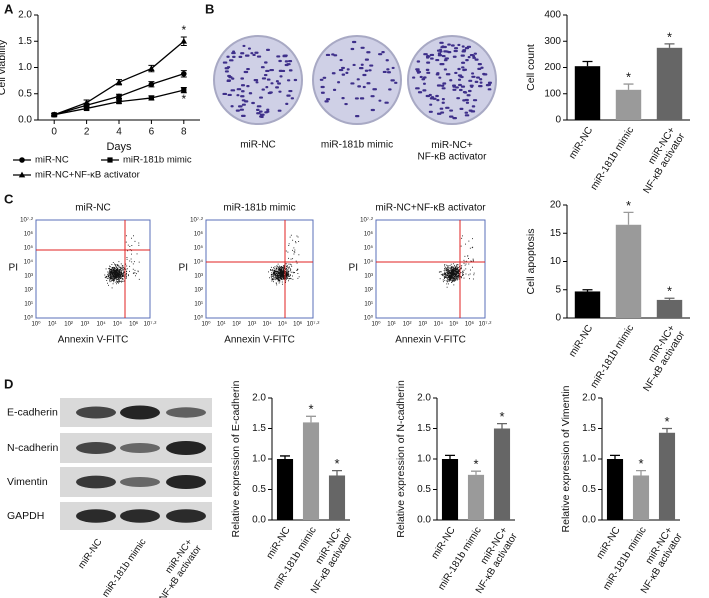  Describe the element at coordinates (368, 277) in the screenshot. I see `flow-y-tick: 10³` at that location.